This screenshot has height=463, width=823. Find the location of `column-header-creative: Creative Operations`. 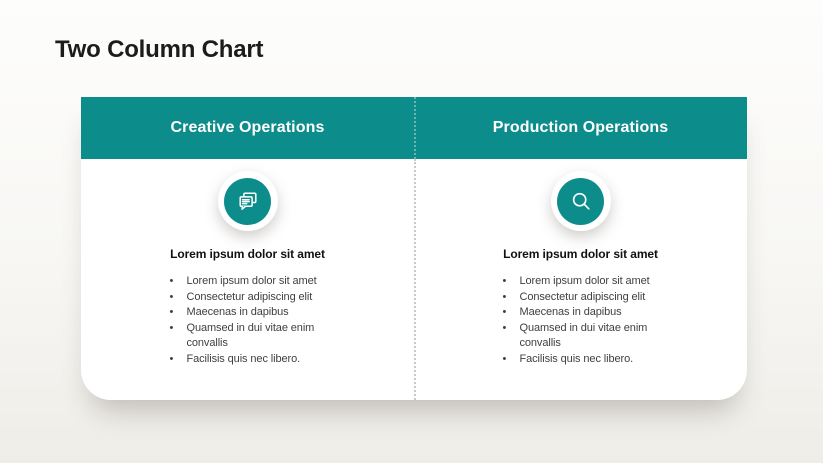

column-header-creative: Creative Operations is located at coordinates (247, 127).